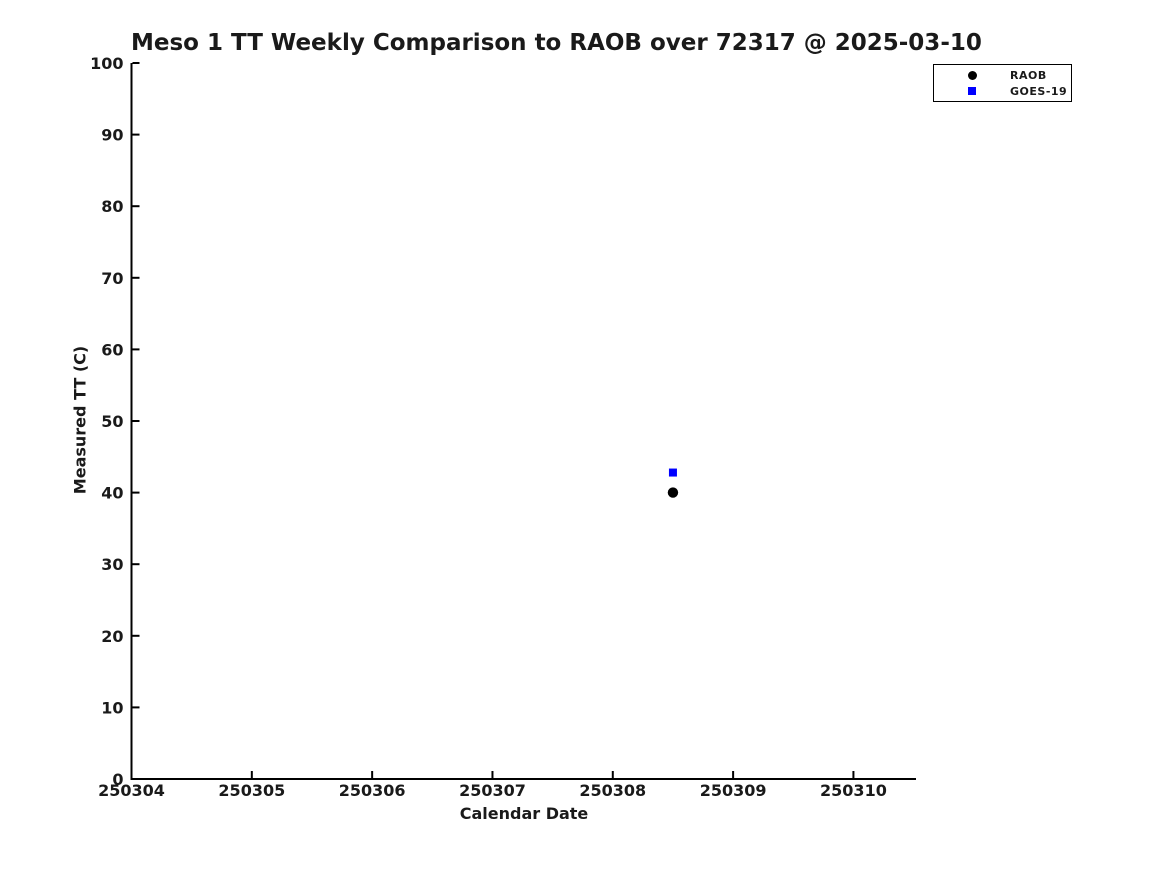 This screenshot has height=875, width=1167. Describe the element at coordinates (372, 790) in the screenshot. I see `x-tick-label: 250306` at that location.